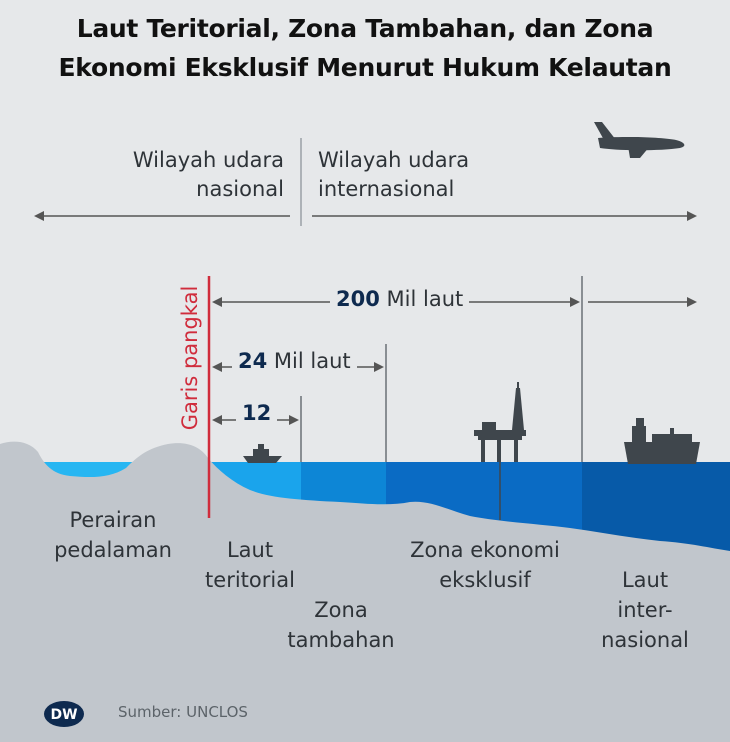  Describe the element at coordinates (250, 580) in the screenshot. I see `zone-territorial-line2: teritorial` at that location.